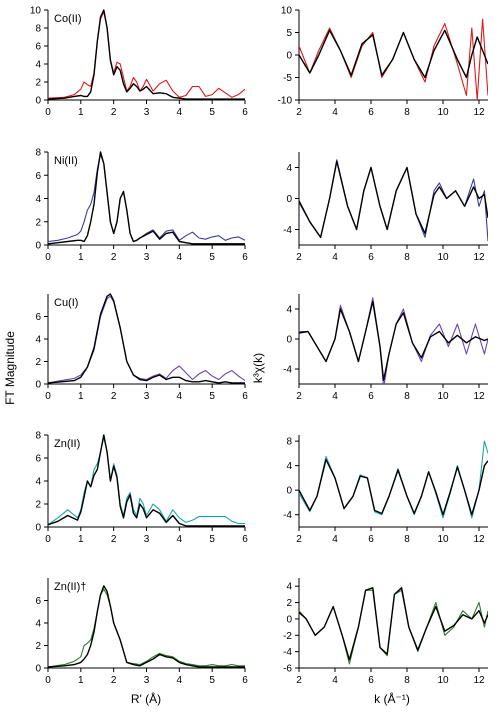 This screenshot has width=502, height=712. I want to click on co-ii-exafs-y-tick-label: 5, so click(289, 33).